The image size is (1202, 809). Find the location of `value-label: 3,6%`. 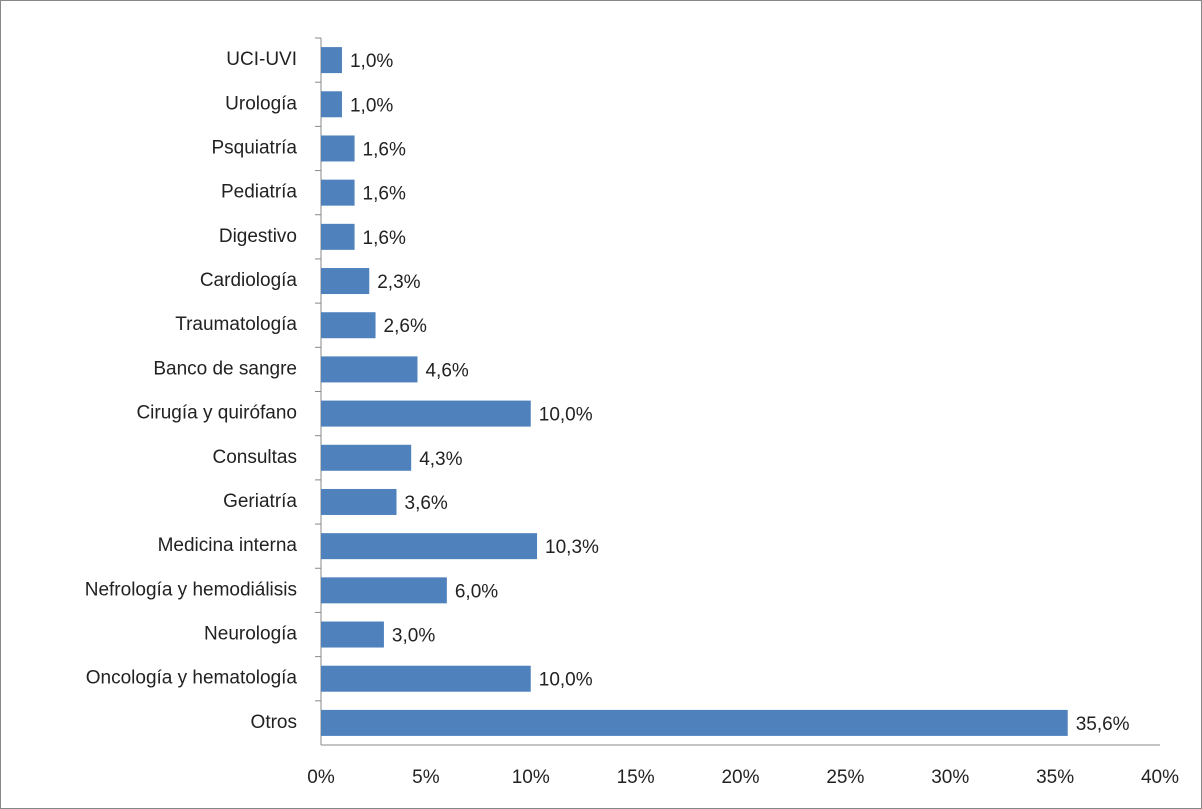

value-label: 3,6% is located at coordinates (426, 503).